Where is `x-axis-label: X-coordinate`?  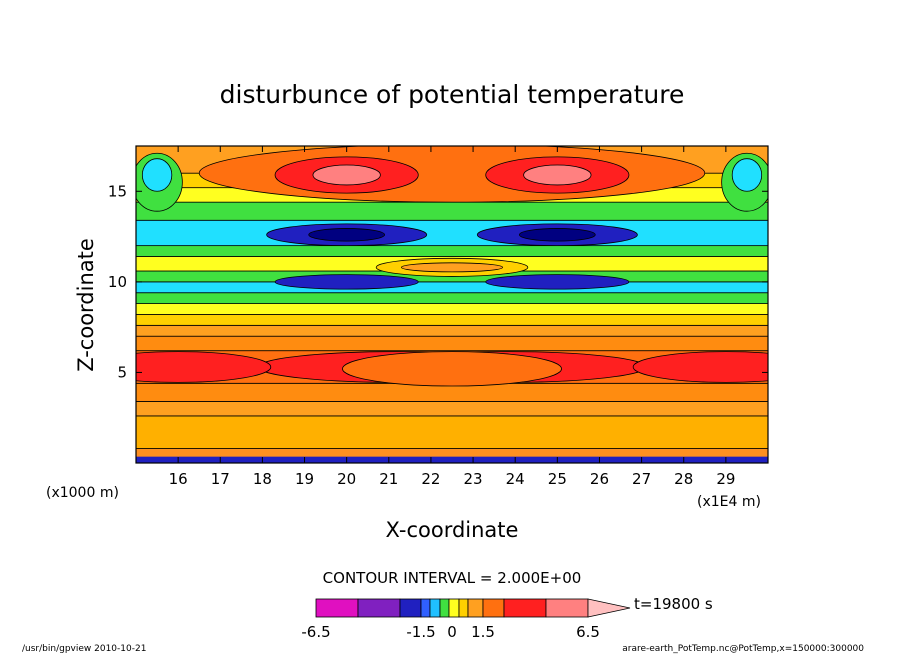
x-axis-label: X-coordinate is located at coordinates (452, 530).